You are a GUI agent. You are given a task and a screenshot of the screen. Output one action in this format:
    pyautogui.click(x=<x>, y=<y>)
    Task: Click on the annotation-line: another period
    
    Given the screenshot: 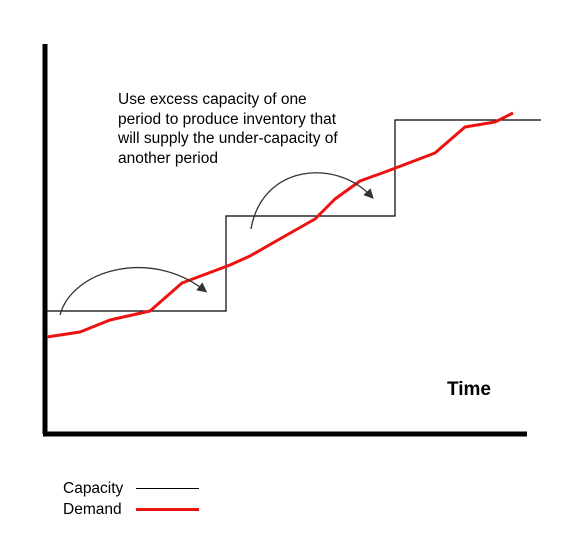 What is the action you would take?
    pyautogui.click(x=168, y=158)
    